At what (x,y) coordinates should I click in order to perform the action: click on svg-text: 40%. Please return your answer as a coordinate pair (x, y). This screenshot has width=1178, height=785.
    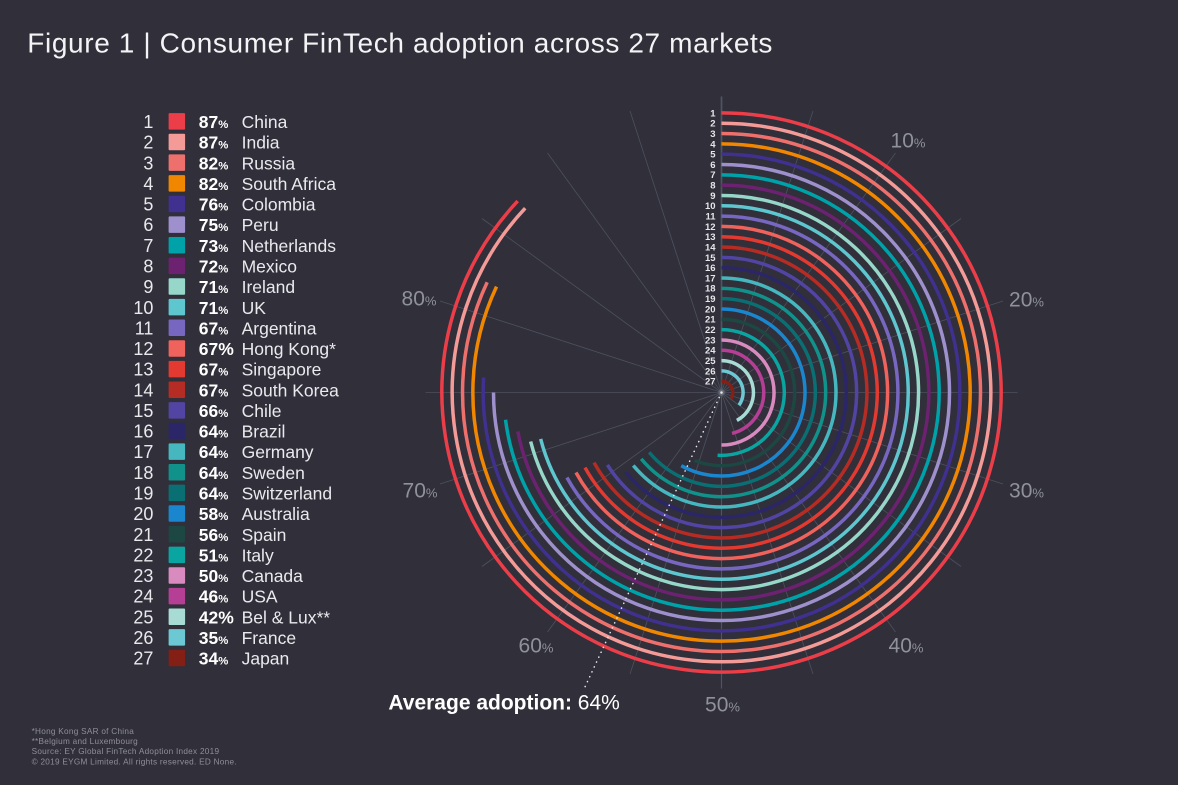
    Looking at the image, I should click on (906, 646).